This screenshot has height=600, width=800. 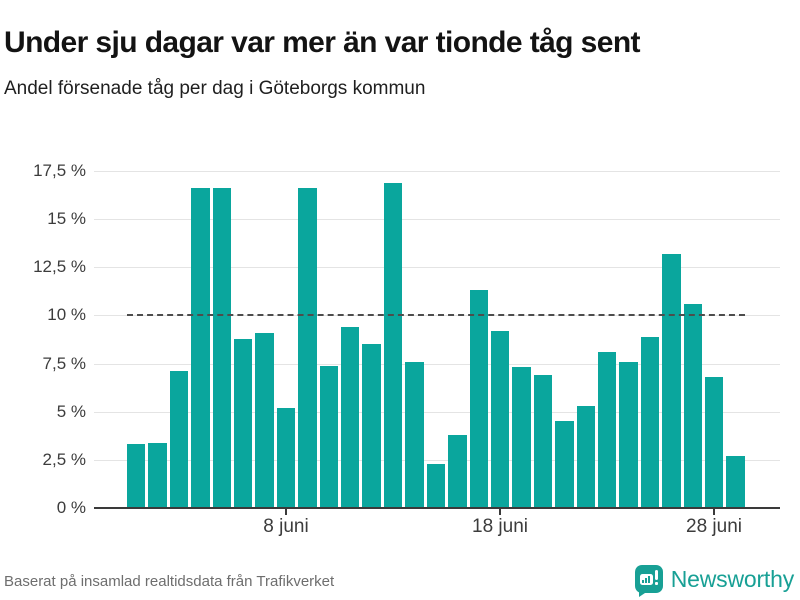 What do you see at coordinates (179, 439) in the screenshot?
I see `bar-3-juni` at bounding box center [179, 439].